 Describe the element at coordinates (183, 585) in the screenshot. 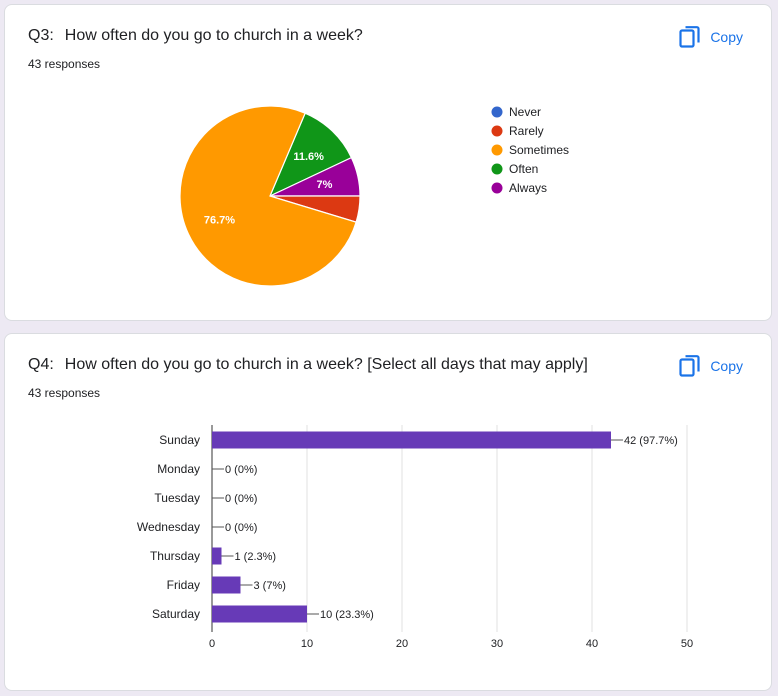

I see `category-label-friday: Friday` at that location.